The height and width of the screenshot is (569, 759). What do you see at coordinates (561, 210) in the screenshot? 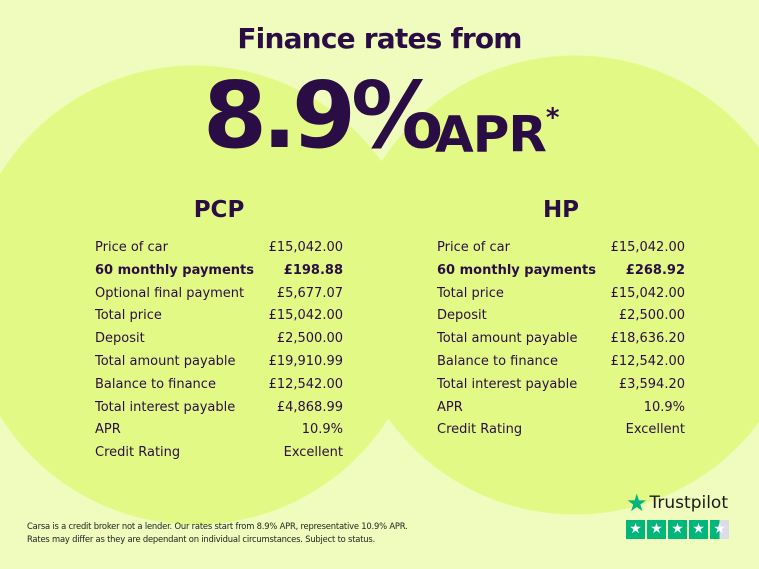
I see `hp-heading: HP` at bounding box center [561, 210].